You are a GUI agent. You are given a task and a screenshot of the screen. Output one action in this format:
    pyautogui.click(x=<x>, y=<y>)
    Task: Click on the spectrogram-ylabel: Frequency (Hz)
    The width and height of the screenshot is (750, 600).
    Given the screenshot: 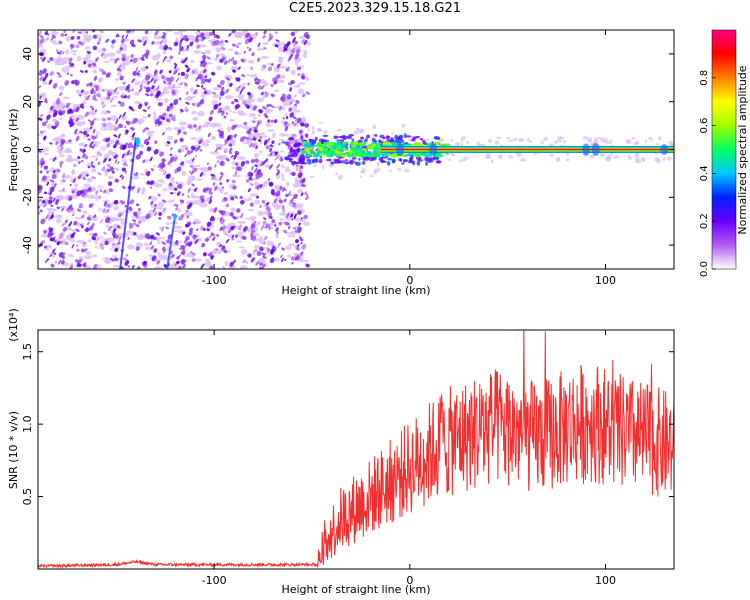 What is the action you would take?
    pyautogui.click(x=13, y=150)
    